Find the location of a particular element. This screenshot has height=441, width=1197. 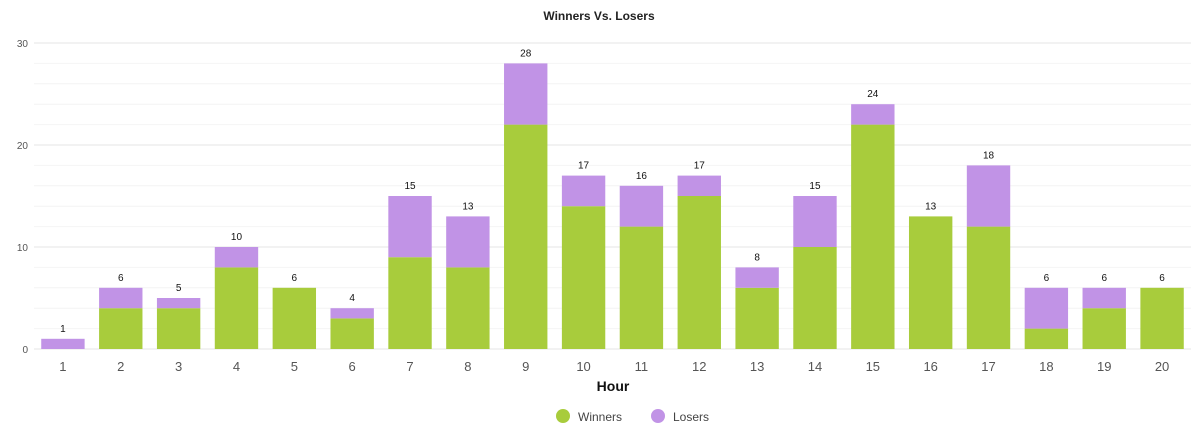

legend: Winners Losers is located at coordinates (632, 416).